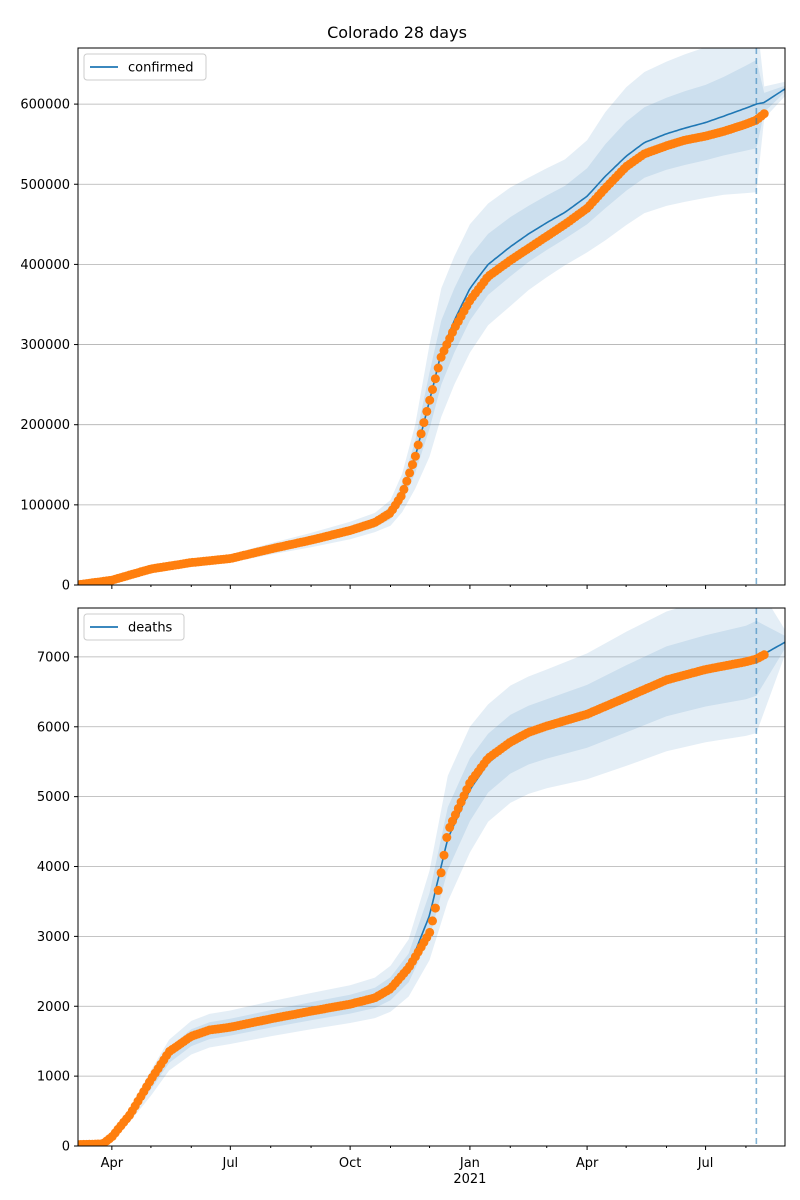 The width and height of the screenshot is (800, 1200). I want to click on legend: confirmed, so click(145, 67).